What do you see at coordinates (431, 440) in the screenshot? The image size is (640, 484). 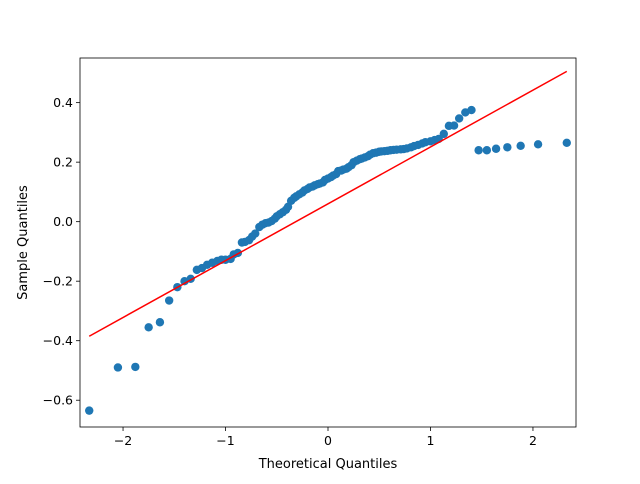 I see `x-tick-label: 1` at bounding box center [431, 440].